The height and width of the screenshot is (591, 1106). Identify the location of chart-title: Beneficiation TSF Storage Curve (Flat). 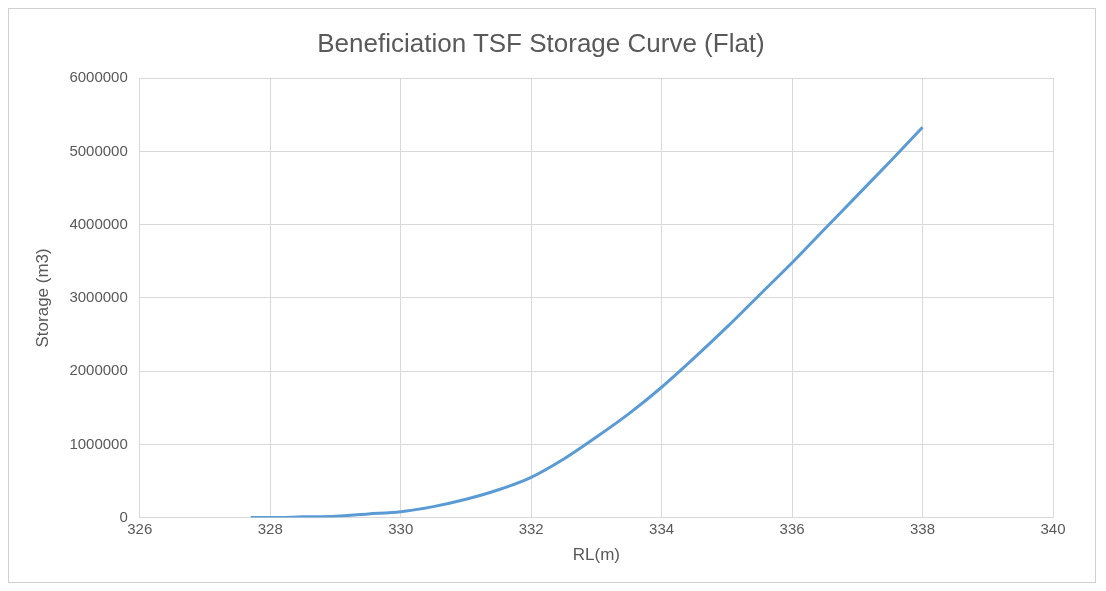
(541, 42).